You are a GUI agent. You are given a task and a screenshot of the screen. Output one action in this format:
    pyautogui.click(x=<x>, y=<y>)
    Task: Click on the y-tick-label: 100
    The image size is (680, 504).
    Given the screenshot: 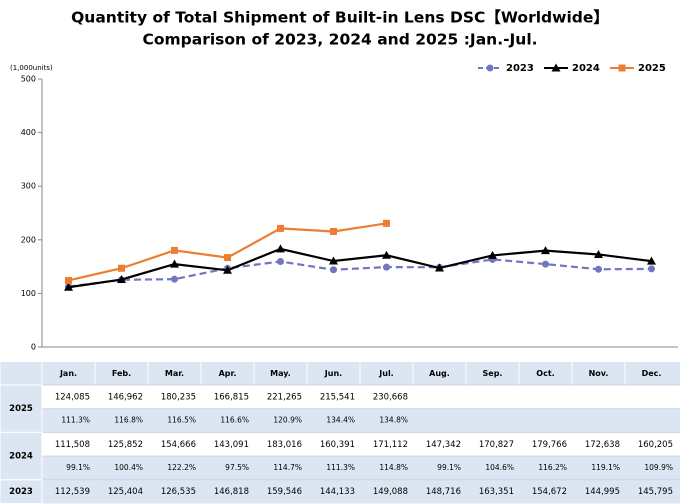 What is the action you would take?
    pyautogui.click(x=28, y=293)
    